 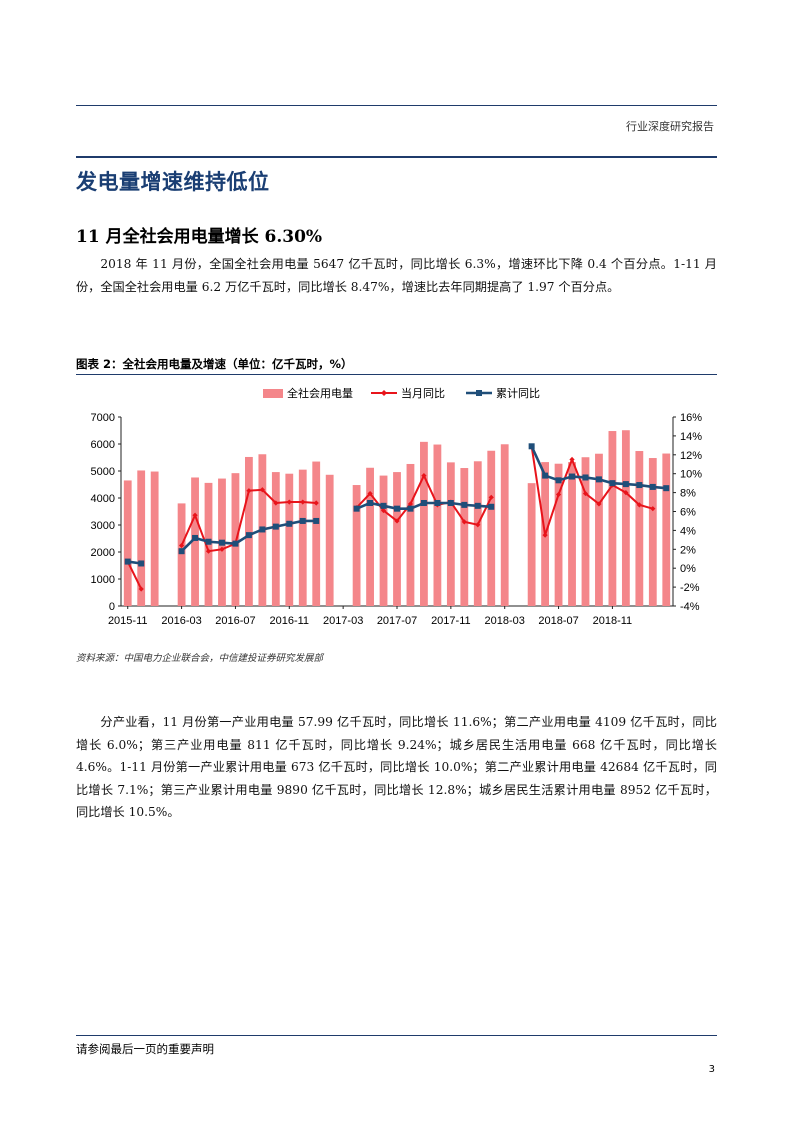 I want to click on chart-lines, so click(x=397, y=517).